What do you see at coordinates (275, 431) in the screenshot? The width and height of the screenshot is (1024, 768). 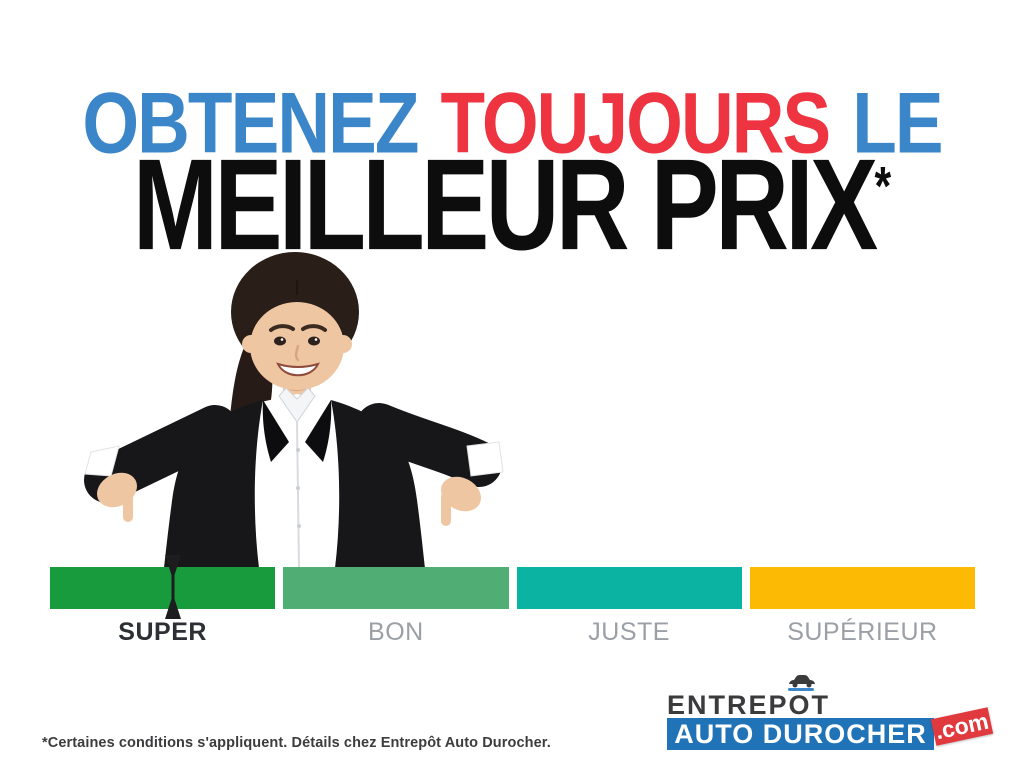 I see `lapel-left` at bounding box center [275, 431].